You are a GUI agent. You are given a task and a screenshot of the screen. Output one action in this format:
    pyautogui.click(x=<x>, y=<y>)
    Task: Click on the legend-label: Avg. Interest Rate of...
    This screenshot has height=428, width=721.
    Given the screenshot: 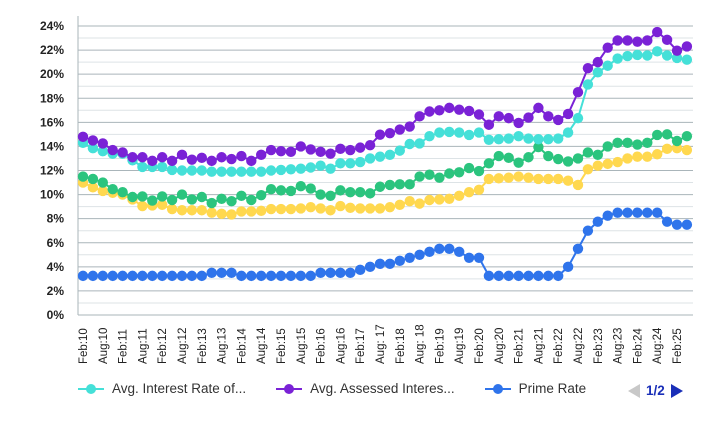 What is the action you would take?
    pyautogui.click(x=179, y=388)
    